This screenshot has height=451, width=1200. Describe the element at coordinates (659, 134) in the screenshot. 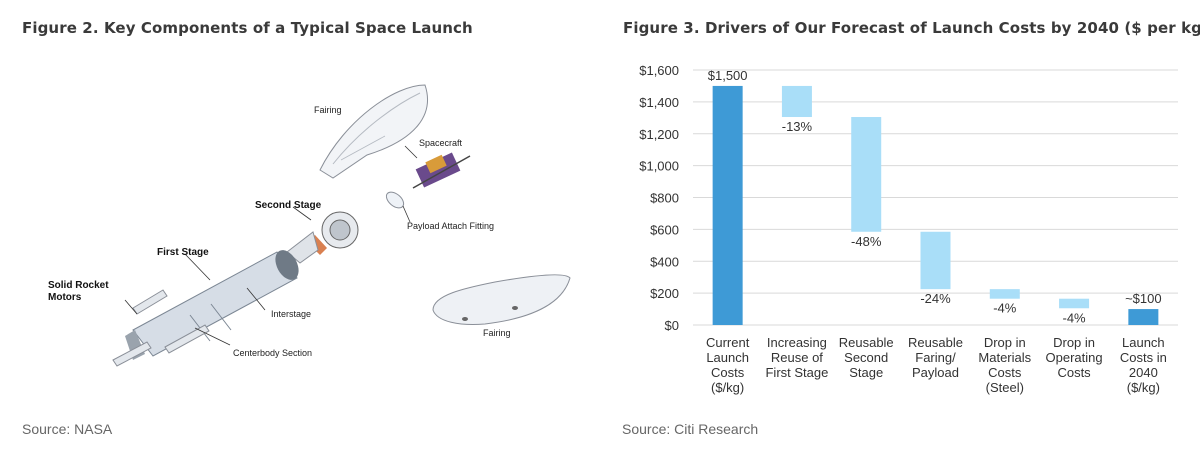

I see `y-tick-label: $1,200` at that location.